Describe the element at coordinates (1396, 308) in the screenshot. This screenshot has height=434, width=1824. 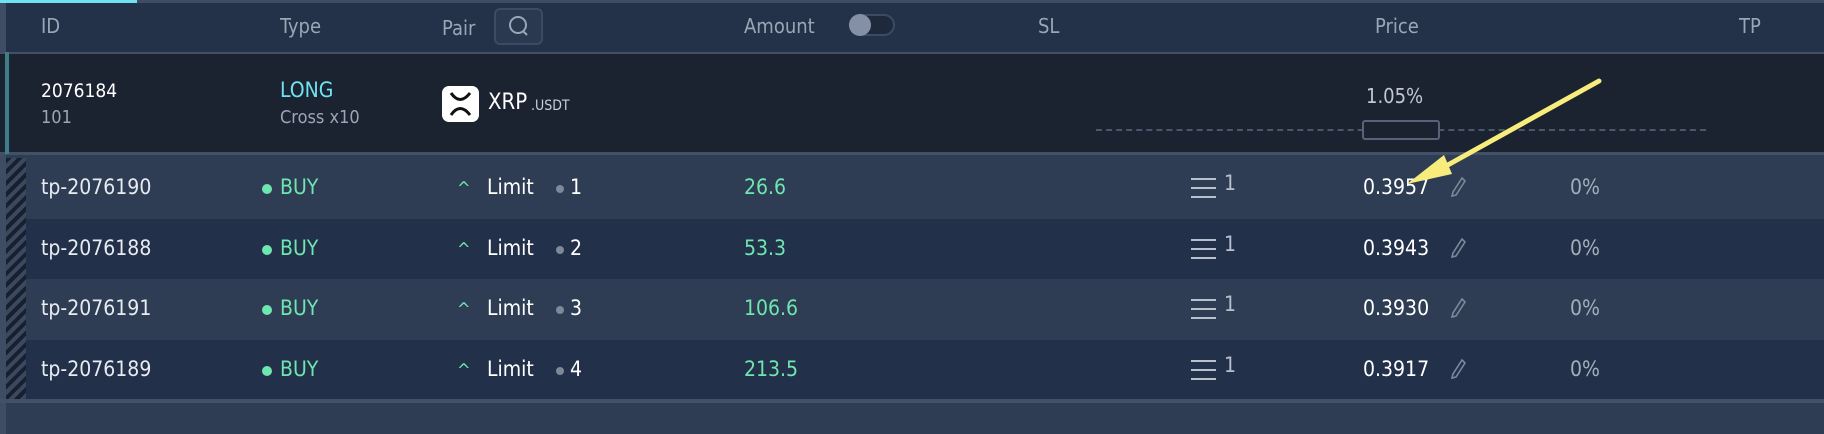
I see `order-price: 0.3930` at that location.